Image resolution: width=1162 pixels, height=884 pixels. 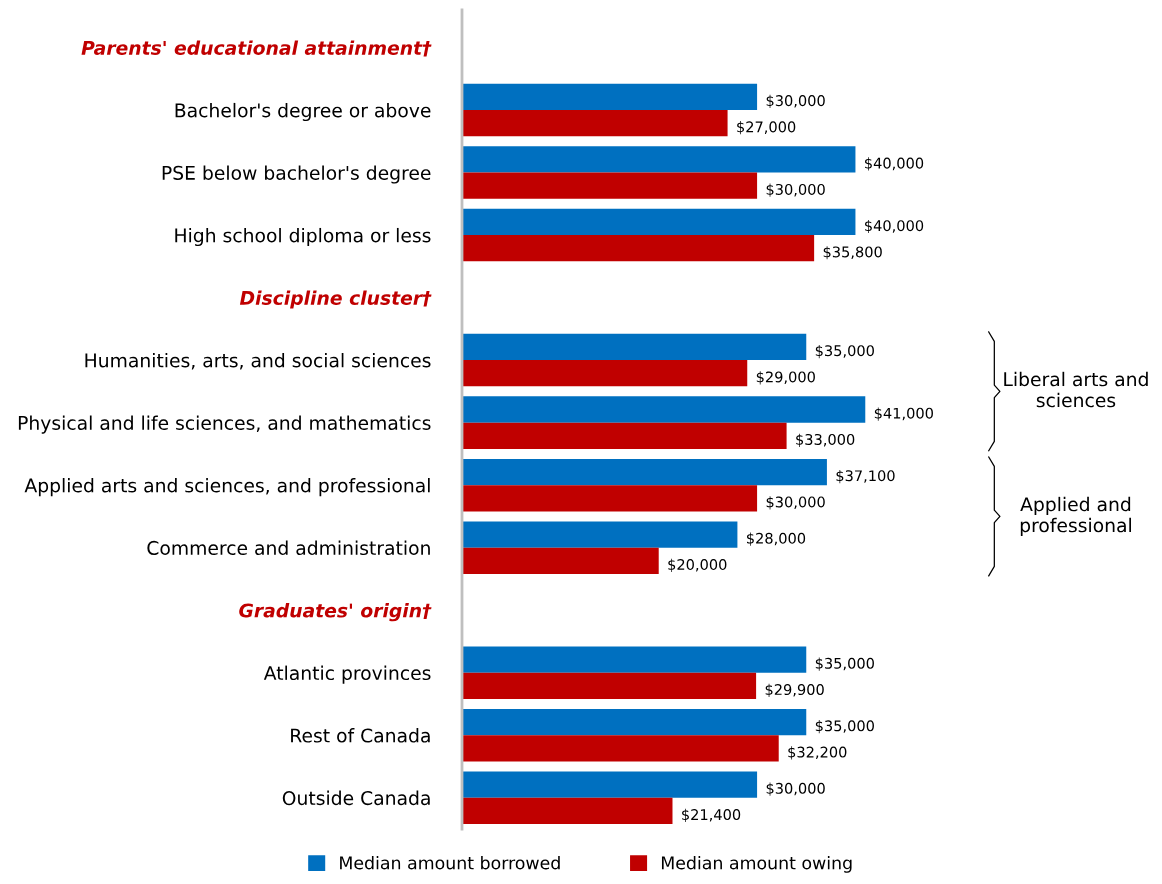 I want to click on y-tick-label: Parents' educational attainment†, so click(x=256, y=48).